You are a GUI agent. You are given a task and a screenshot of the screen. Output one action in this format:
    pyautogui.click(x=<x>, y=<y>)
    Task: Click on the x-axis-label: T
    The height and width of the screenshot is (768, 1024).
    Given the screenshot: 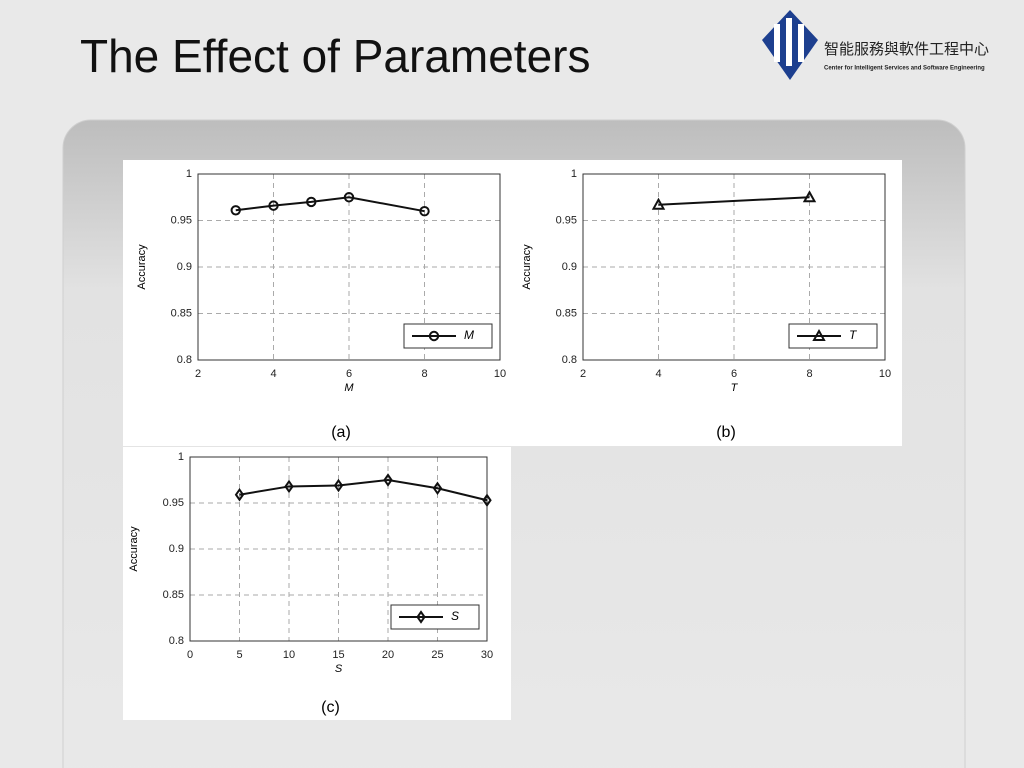 What is the action you would take?
    pyautogui.click(x=735, y=388)
    